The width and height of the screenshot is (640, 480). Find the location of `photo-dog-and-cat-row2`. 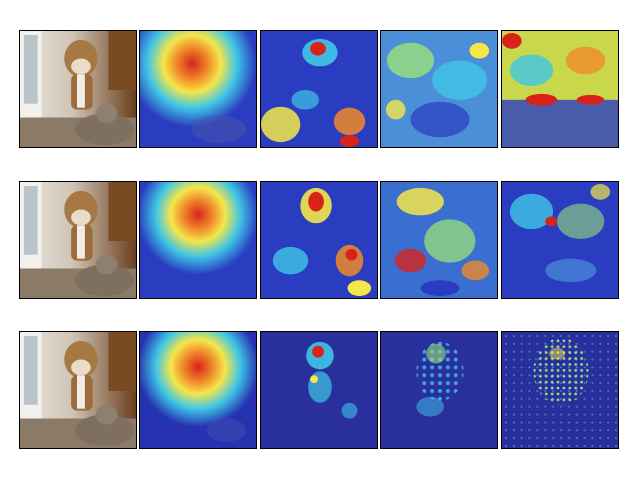

photo-dog-and-cat-row2 is located at coordinates (78, 240).